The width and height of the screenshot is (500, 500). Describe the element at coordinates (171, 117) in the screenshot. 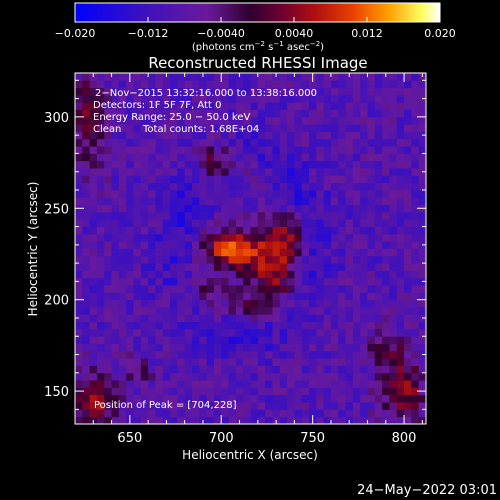

I see `energy-range-text: Energy Range: 25.0 − 50.0 keV` at that location.